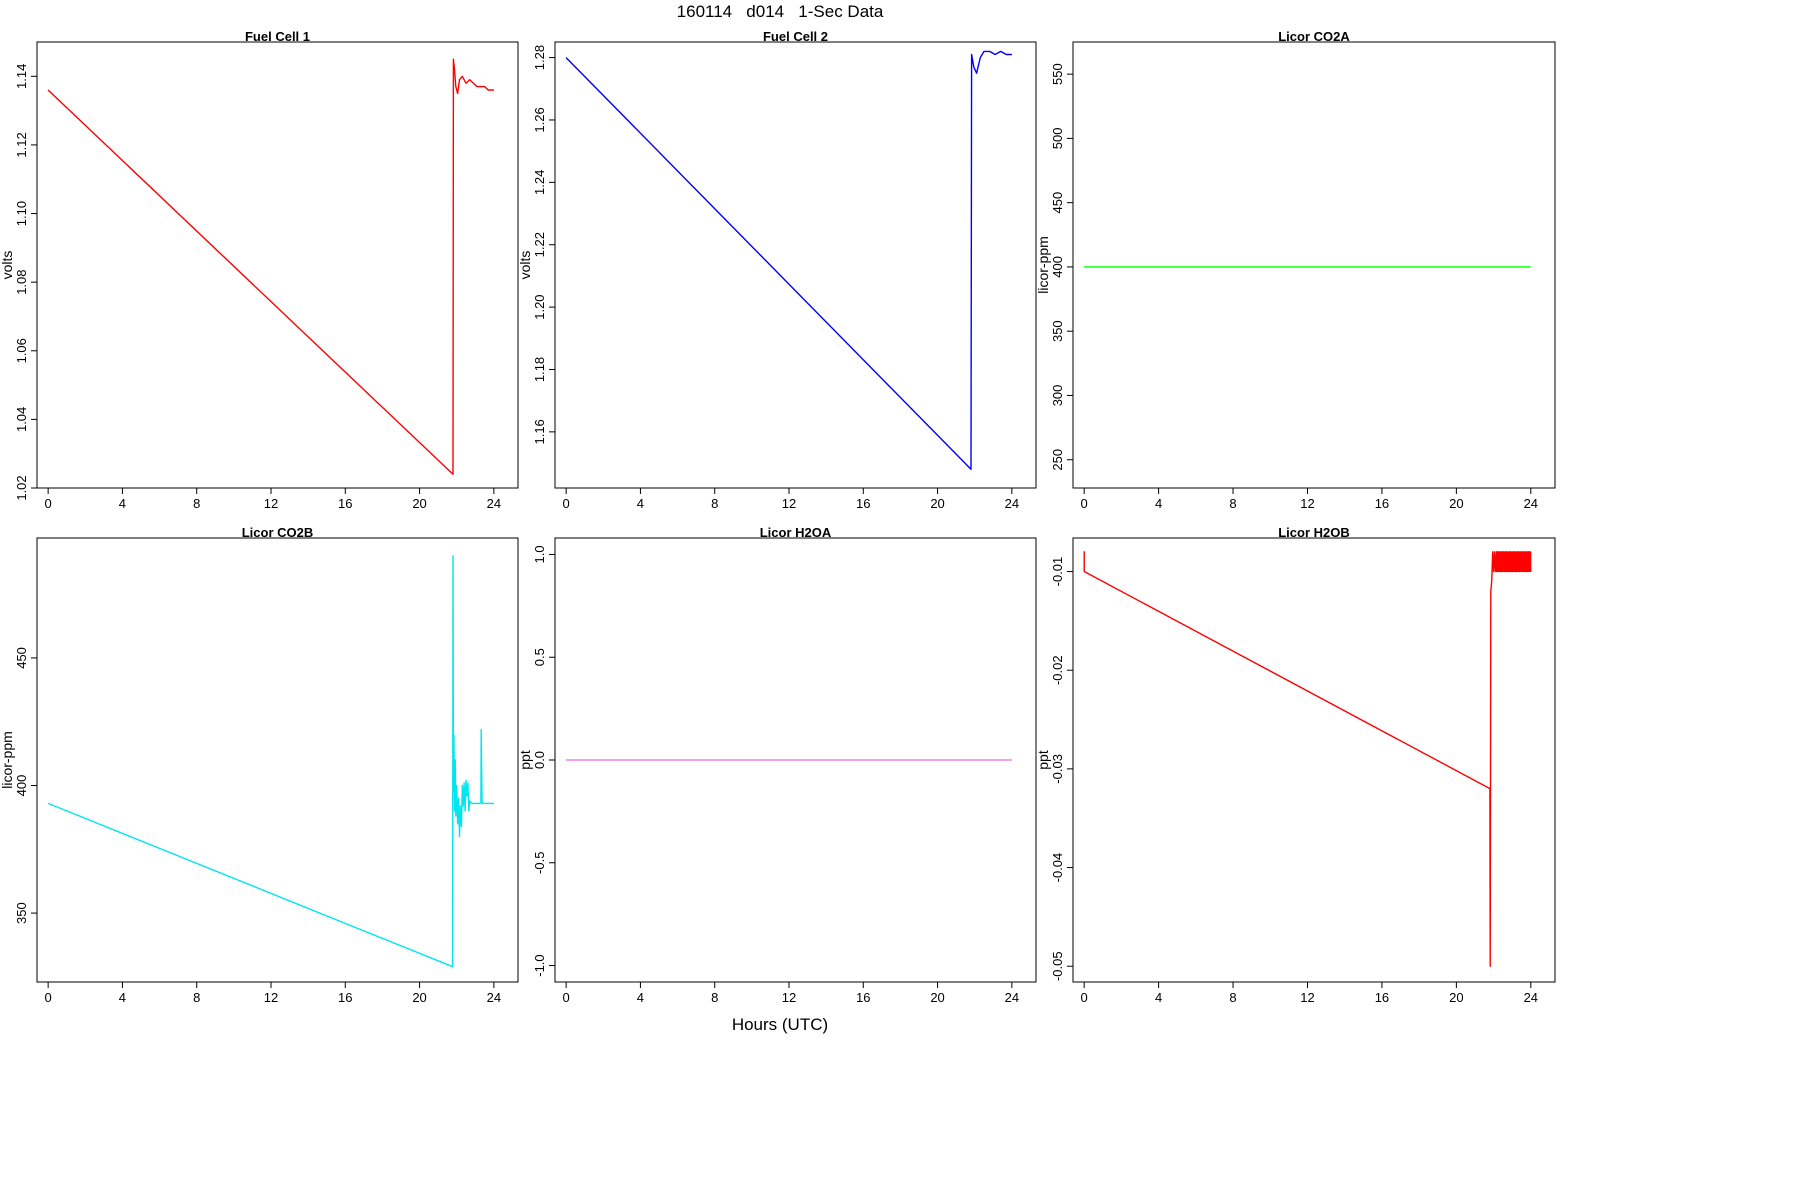 Image resolution: width=1800 pixels, height=1200 pixels. What do you see at coordinates (1057, 868) in the screenshot?
I see `y-tick-label: -0.04` at bounding box center [1057, 868].